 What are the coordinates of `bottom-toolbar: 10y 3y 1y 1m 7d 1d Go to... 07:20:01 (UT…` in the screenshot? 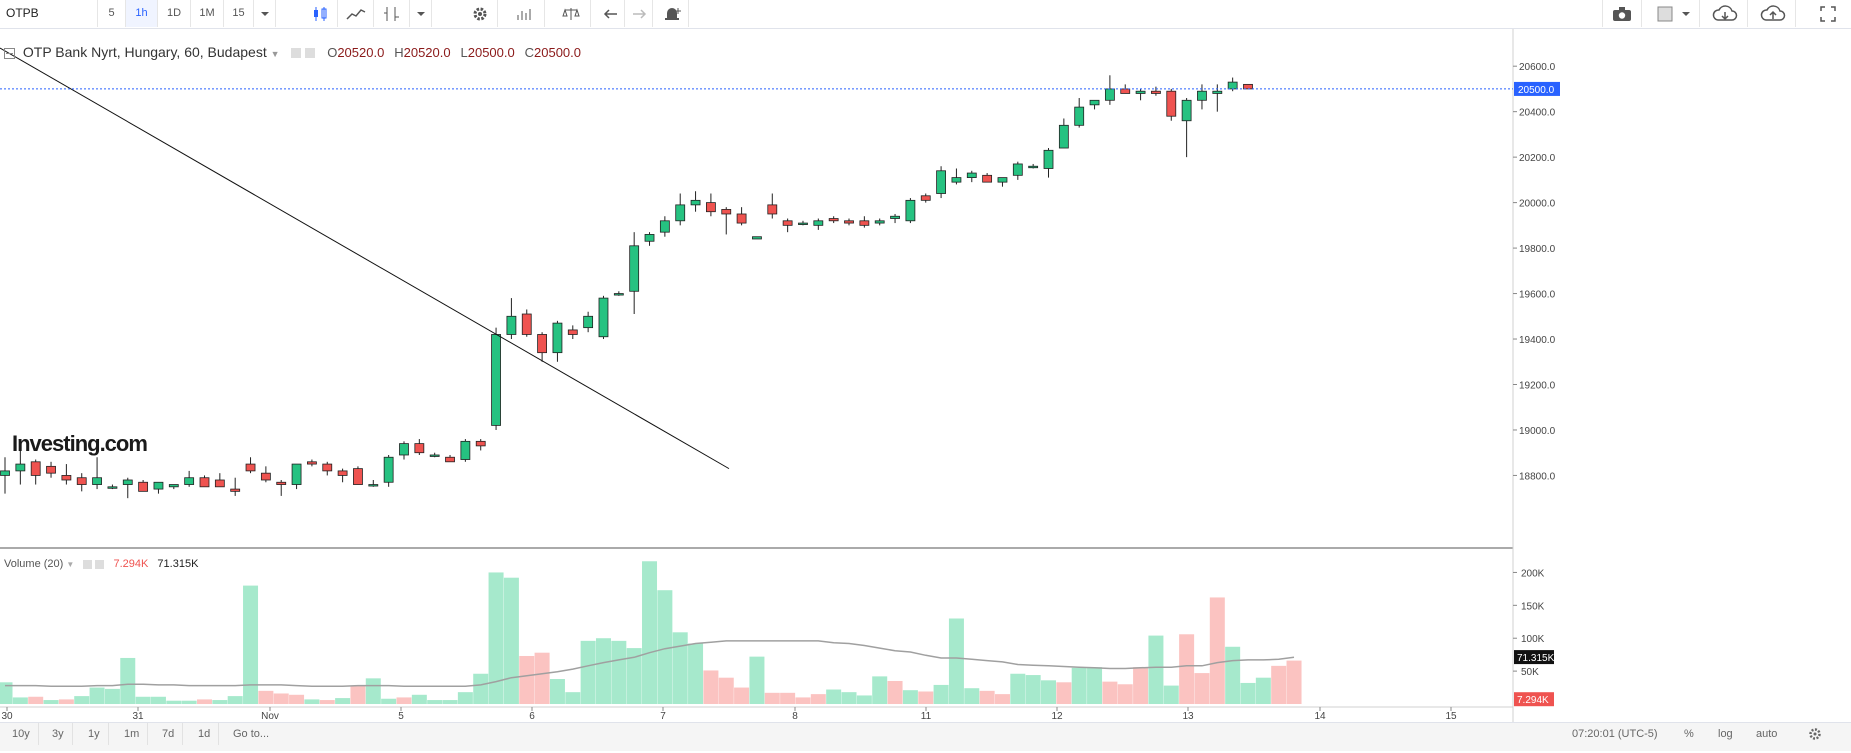 It's located at (925, 736).